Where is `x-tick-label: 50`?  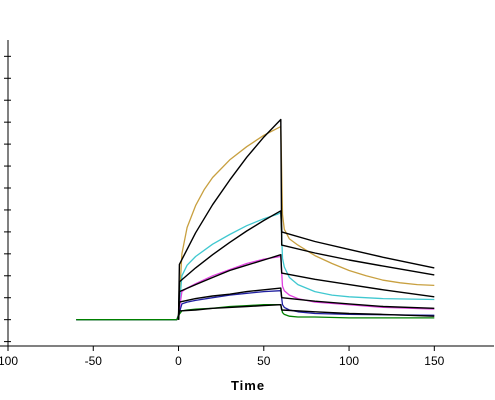
x-tick-label: 50 is located at coordinates (264, 361).